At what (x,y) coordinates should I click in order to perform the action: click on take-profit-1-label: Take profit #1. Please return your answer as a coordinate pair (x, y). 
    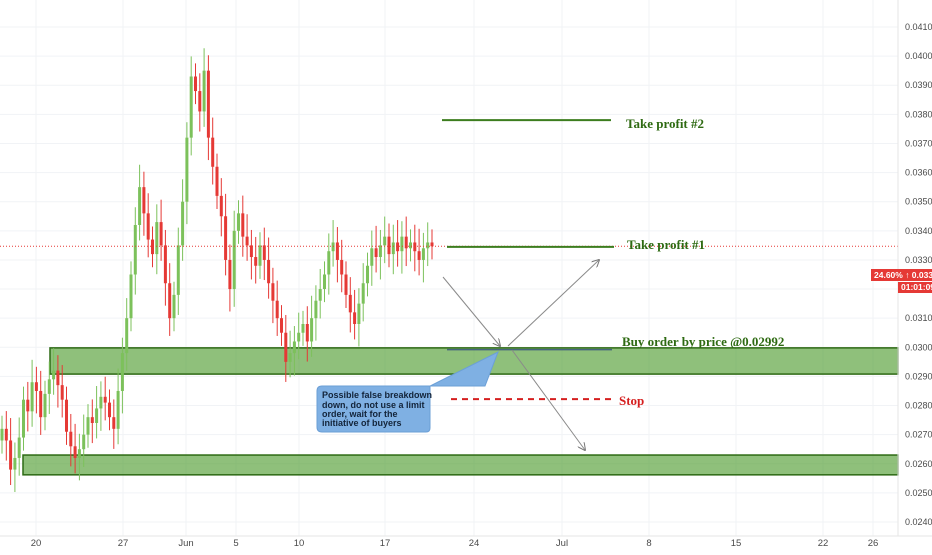
    Looking at the image, I should click on (666, 244).